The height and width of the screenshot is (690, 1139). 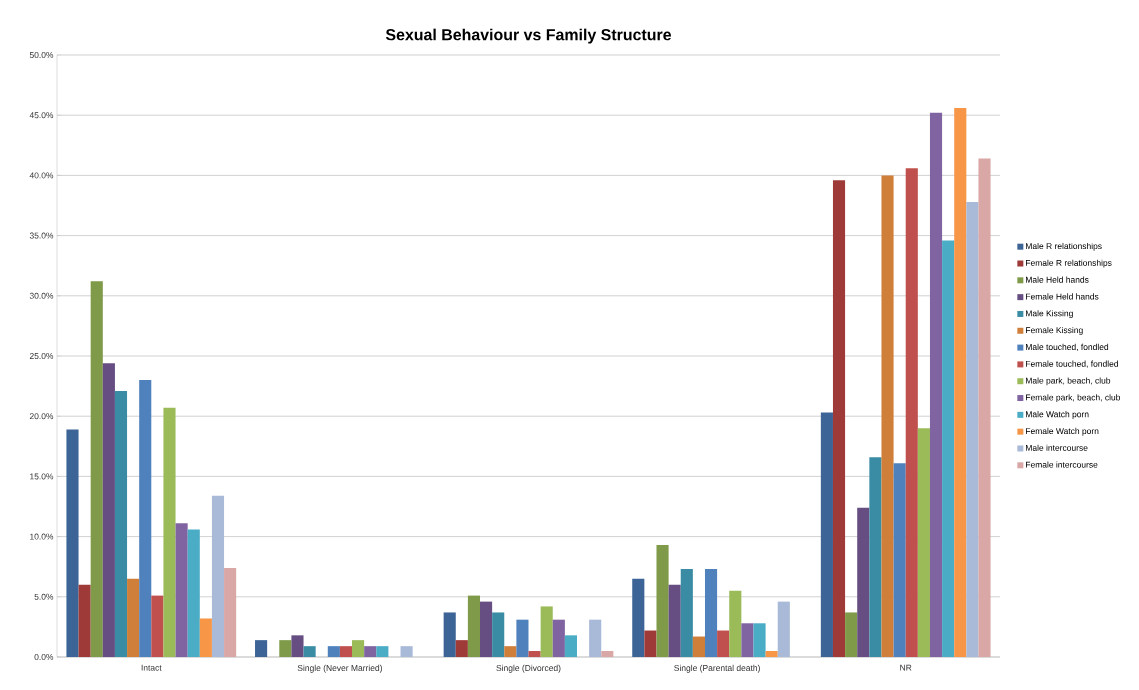 What do you see at coordinates (1057, 447) in the screenshot?
I see `legend-label: Male intercourse` at bounding box center [1057, 447].